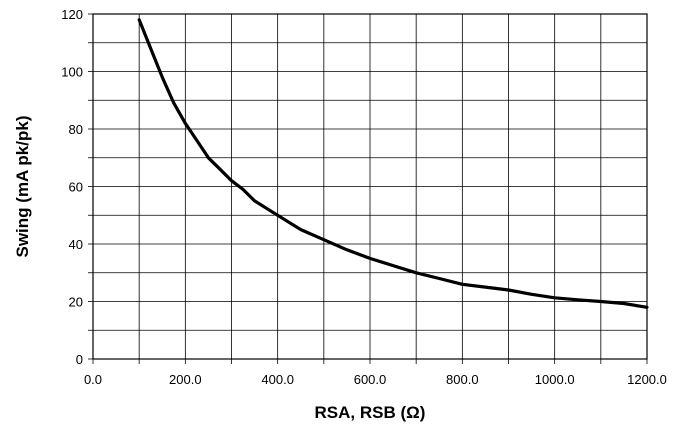 The width and height of the screenshot is (674, 427). What do you see at coordinates (185, 379) in the screenshot?
I see `x-tick-label: 200.0` at bounding box center [185, 379].